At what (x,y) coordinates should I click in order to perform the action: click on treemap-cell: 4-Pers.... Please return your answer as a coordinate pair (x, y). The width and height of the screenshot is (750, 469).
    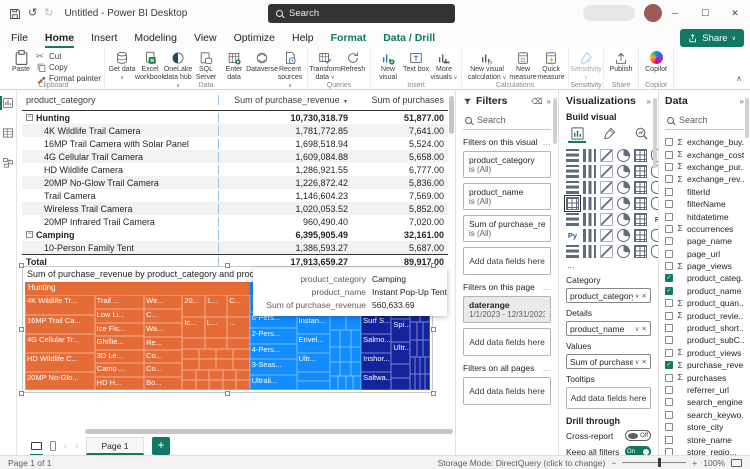
    Looking at the image, I should click on (273, 351).